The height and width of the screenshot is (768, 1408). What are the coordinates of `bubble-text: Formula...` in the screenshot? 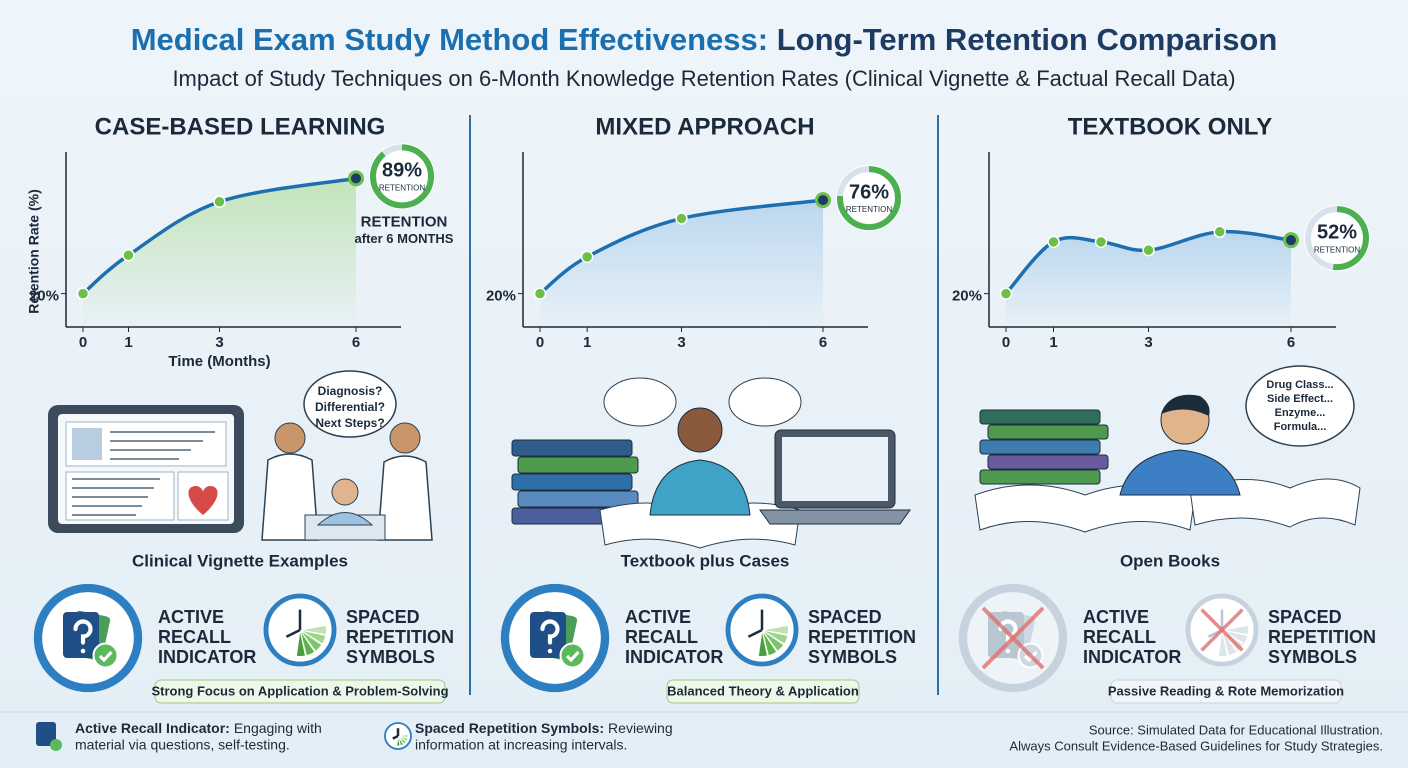 It's located at (1300, 427).